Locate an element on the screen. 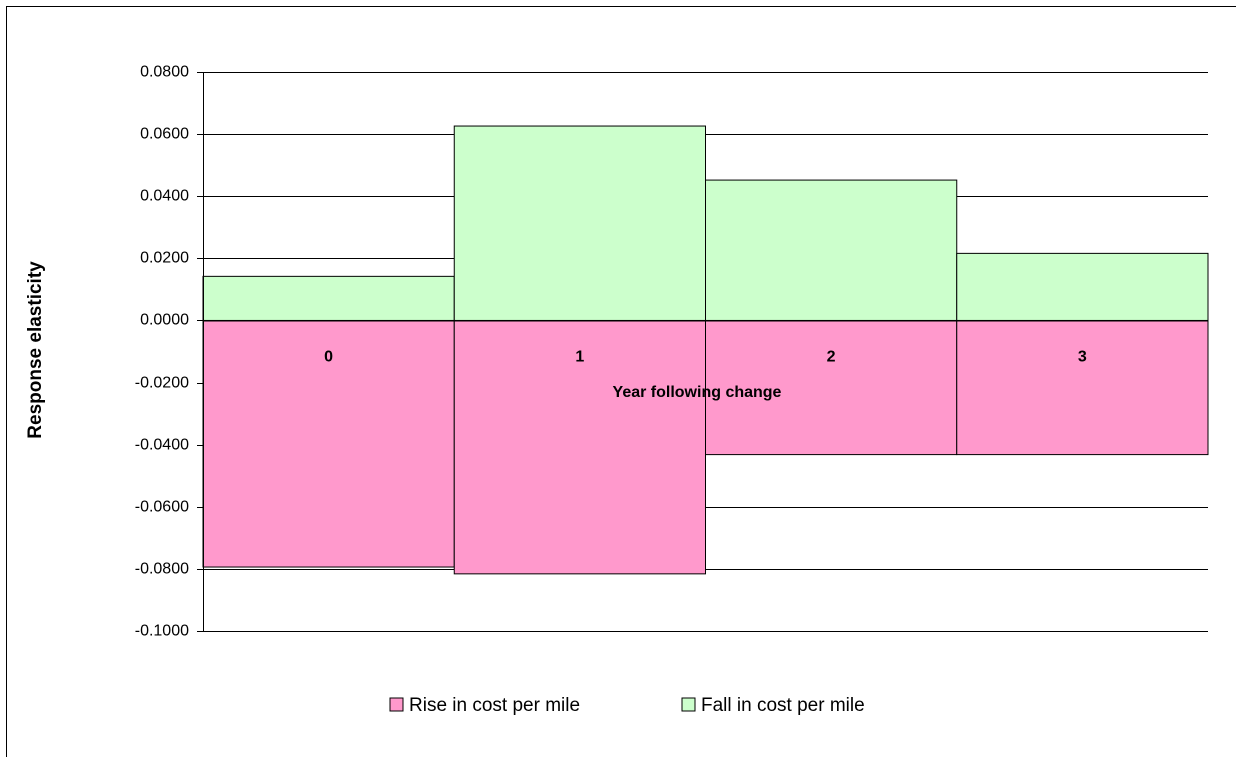 This screenshot has width=1236, height=757. y-tick-label: 0.0600 is located at coordinates (164, 134).